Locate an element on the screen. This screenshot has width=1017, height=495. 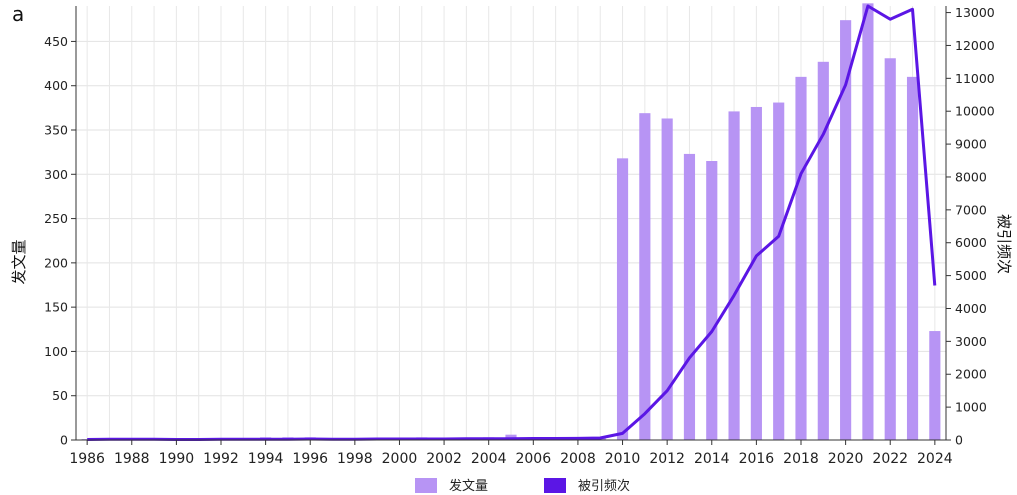
y-tick-label-left: 400 is located at coordinates (56, 85).